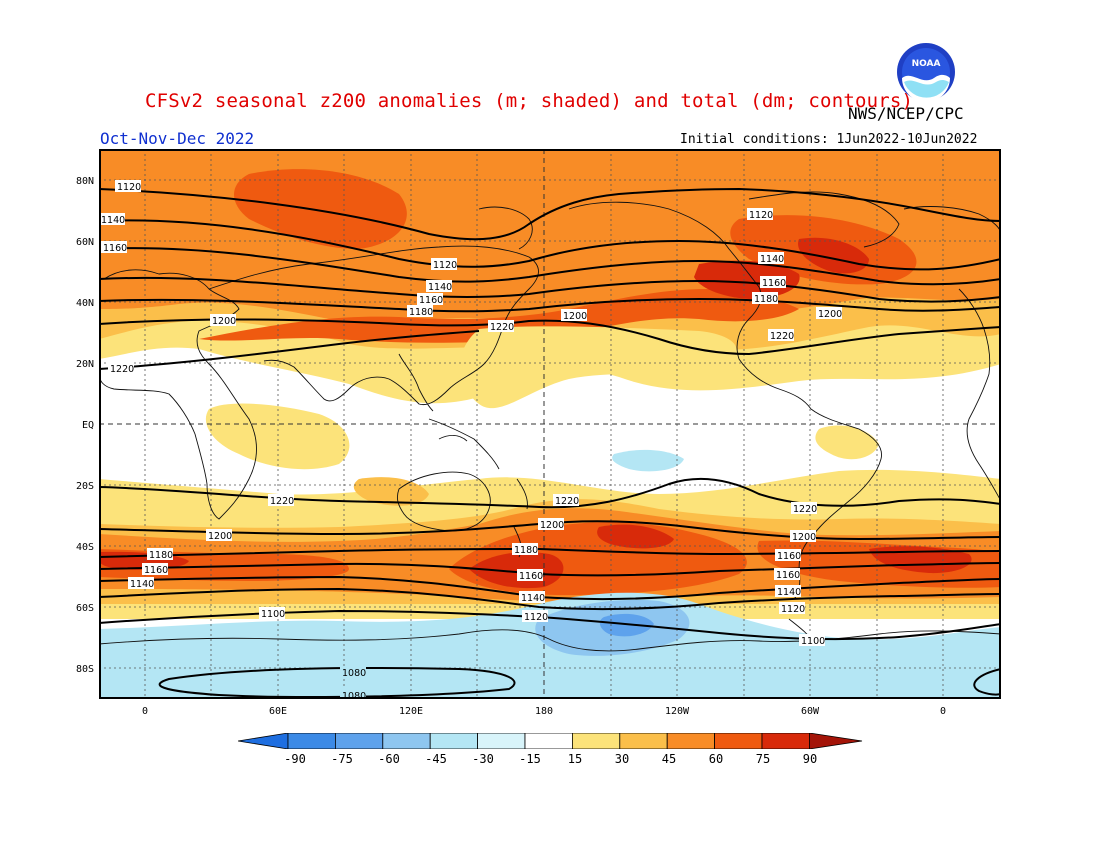 The height and width of the screenshot is (850, 1100). What do you see at coordinates (926, 72) in the screenshot?
I see `noaa-logo-icon: NOAA` at bounding box center [926, 72].